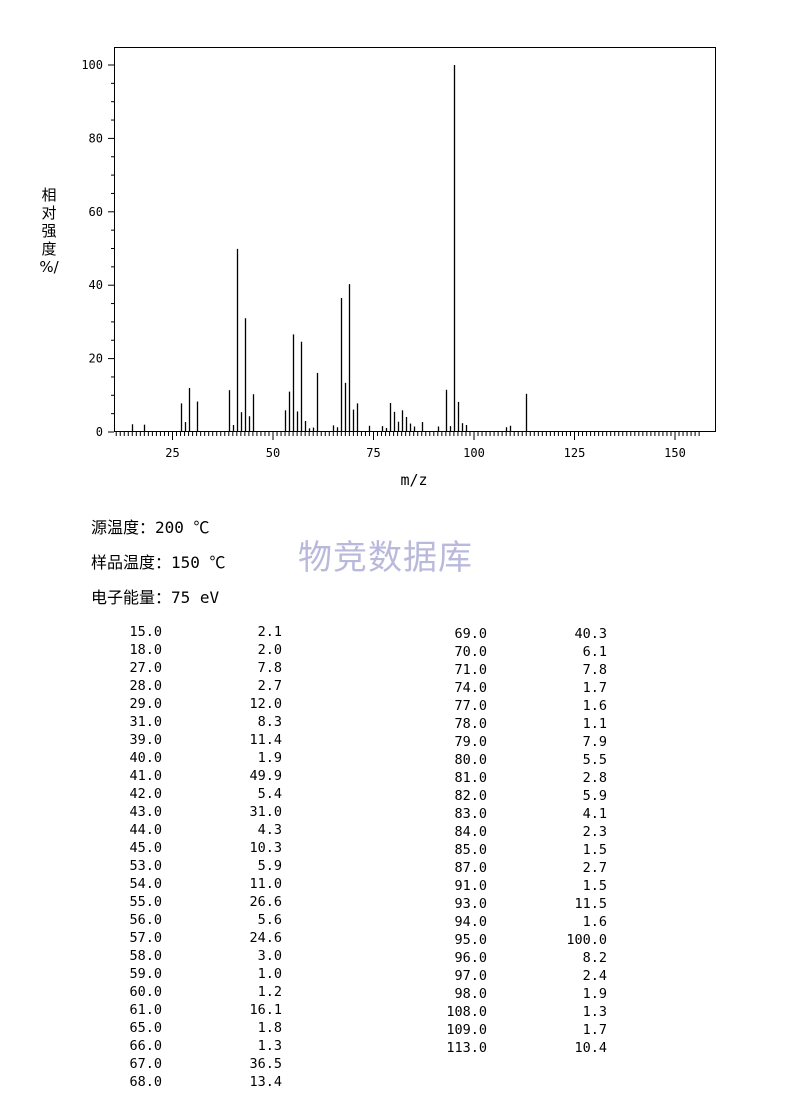 The image size is (794, 1106). I want to click on peak-mz: 79.0, so click(470, 742).